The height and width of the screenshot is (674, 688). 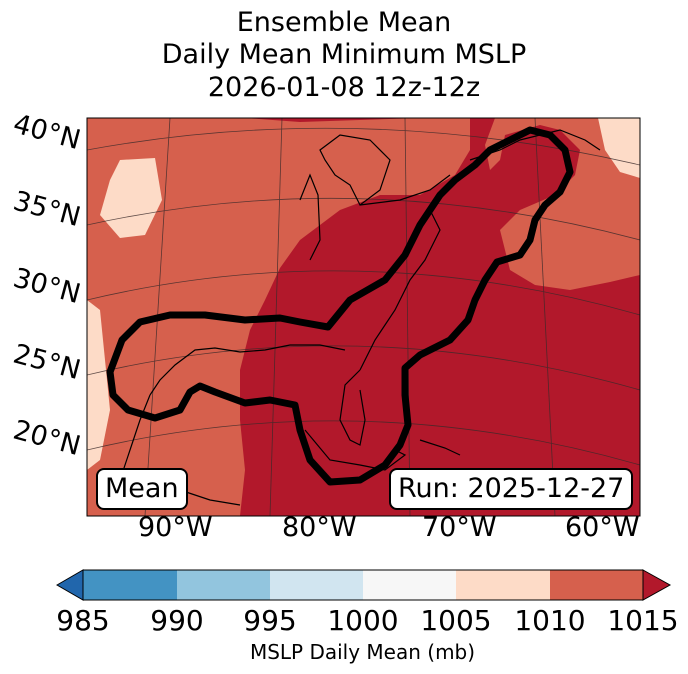 What do you see at coordinates (456, 620) in the screenshot?
I see `colorbar-tick-1005: 1005` at bounding box center [456, 620].